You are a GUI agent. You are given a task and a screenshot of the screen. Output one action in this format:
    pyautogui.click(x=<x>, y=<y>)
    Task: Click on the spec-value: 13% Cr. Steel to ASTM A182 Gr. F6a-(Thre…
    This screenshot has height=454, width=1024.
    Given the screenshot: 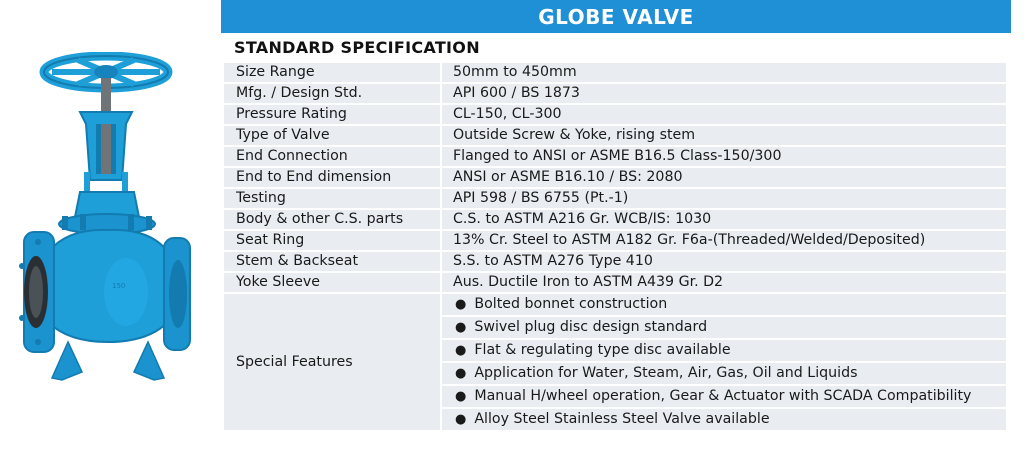 What is the action you would take?
    pyautogui.click(x=724, y=240)
    